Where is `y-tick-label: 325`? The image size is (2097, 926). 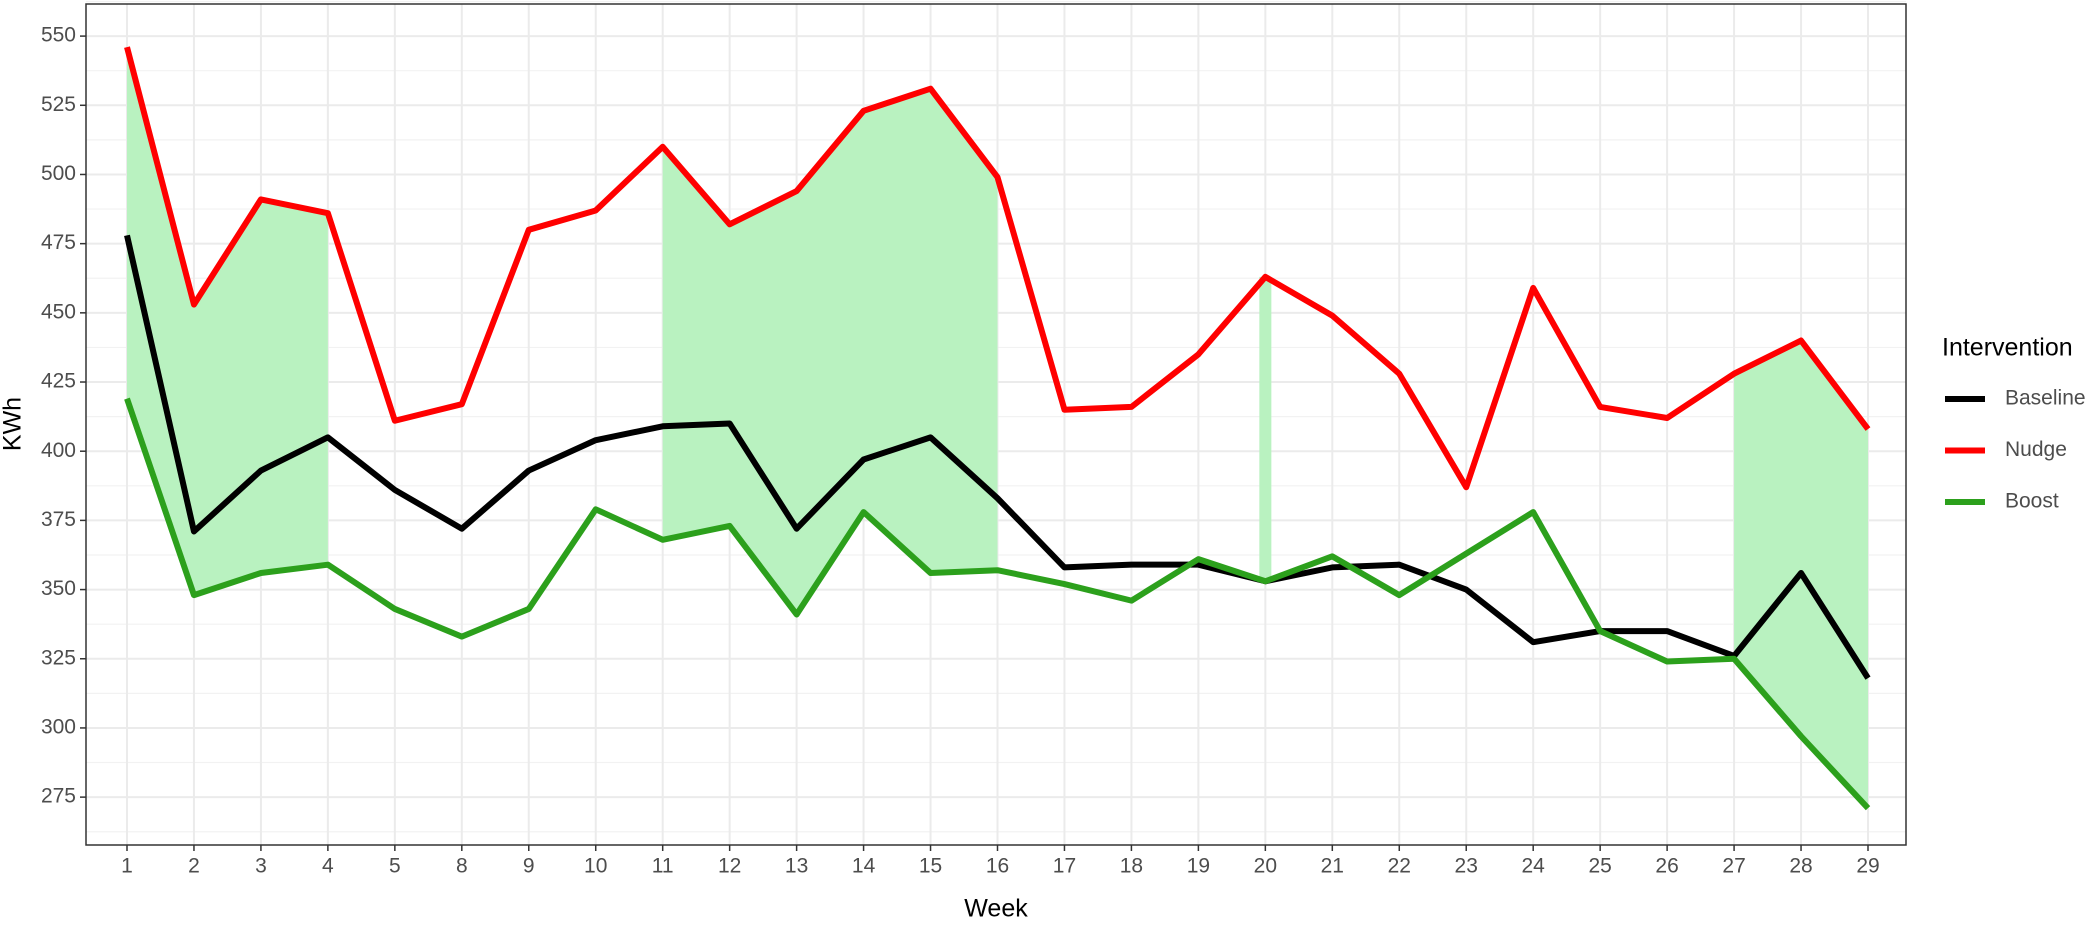 y-tick-label: 325 is located at coordinates (58, 657).